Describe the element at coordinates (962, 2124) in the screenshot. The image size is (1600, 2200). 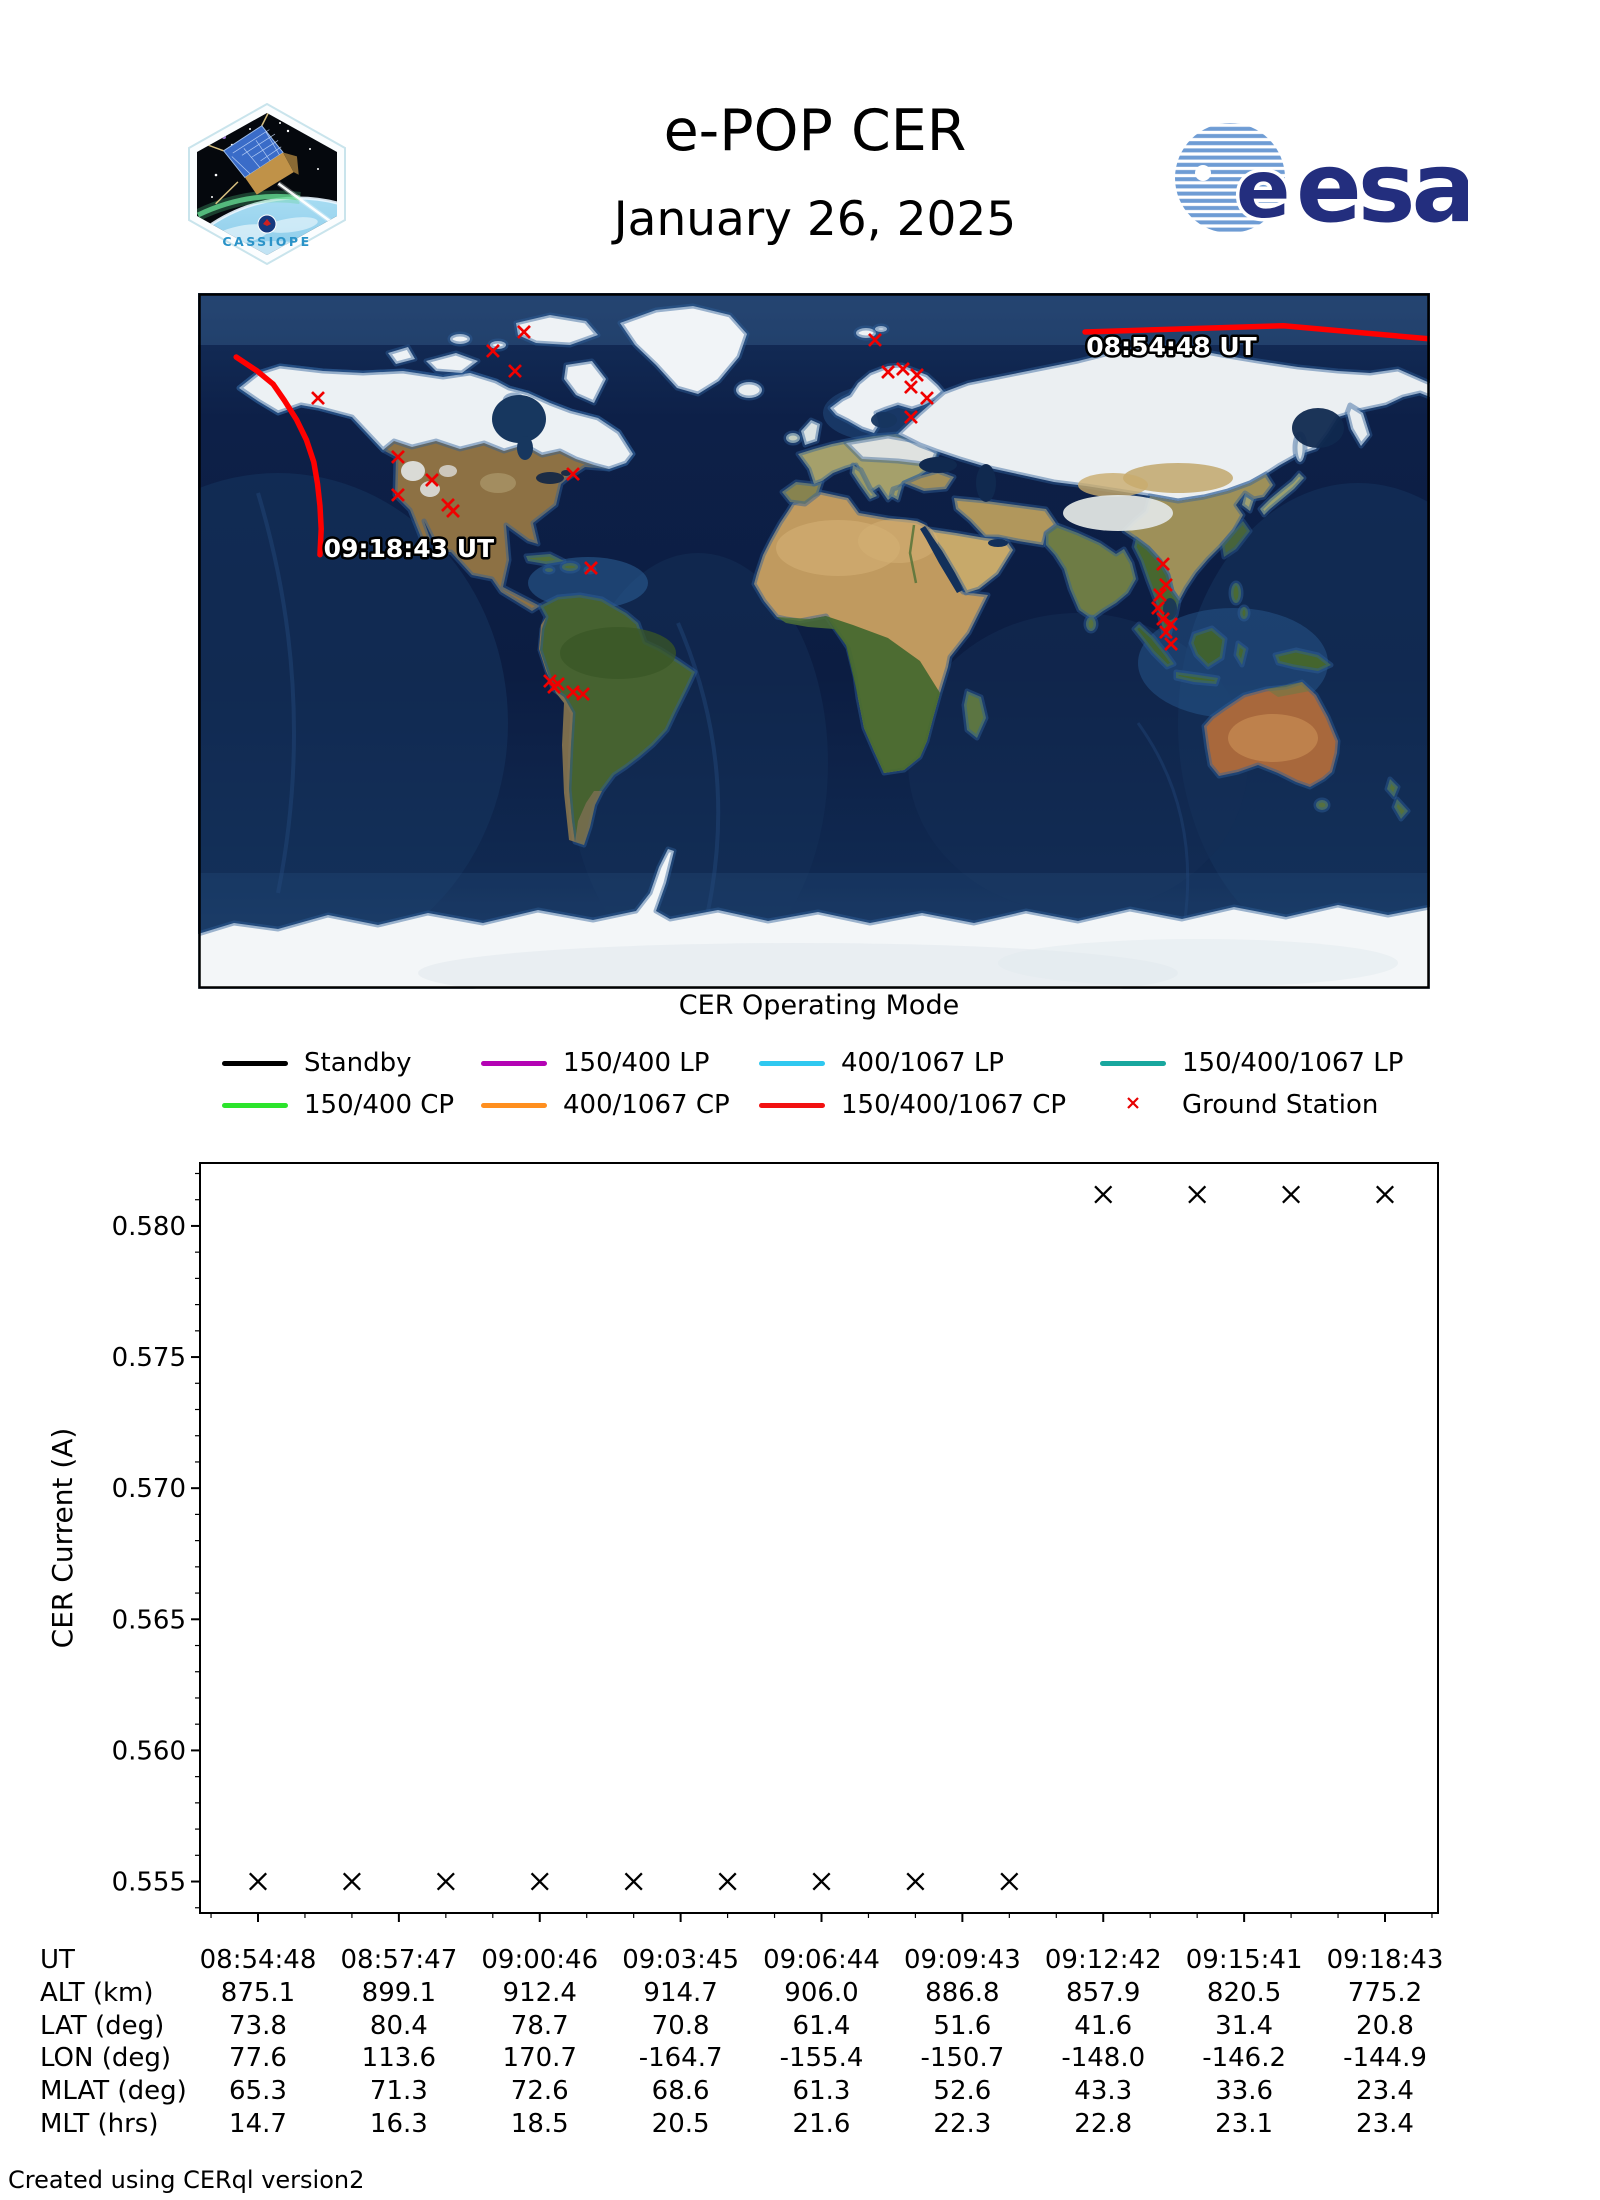
I see `table-cell: 22.3` at that location.